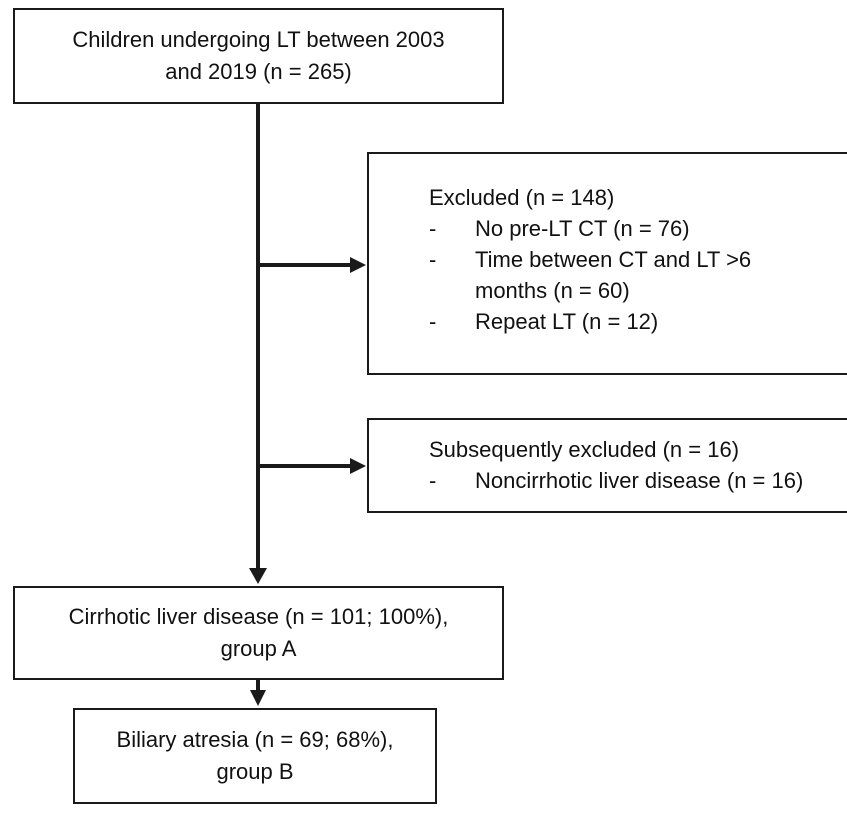 This screenshot has width=847, height=835. I want to click on list-item: - Time between CT and LT >6, so click(638, 259).